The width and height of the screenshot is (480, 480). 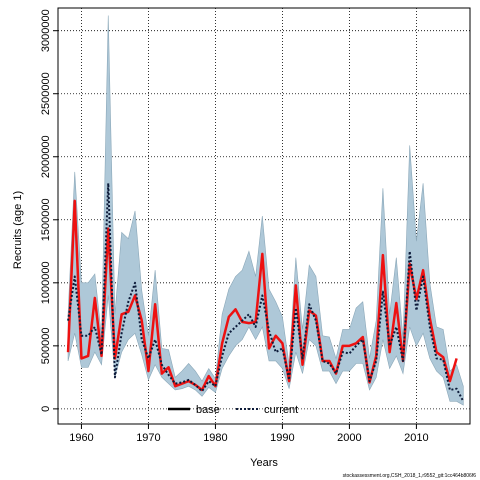 I want to click on x-axis-title: Years, so click(x=264, y=463).